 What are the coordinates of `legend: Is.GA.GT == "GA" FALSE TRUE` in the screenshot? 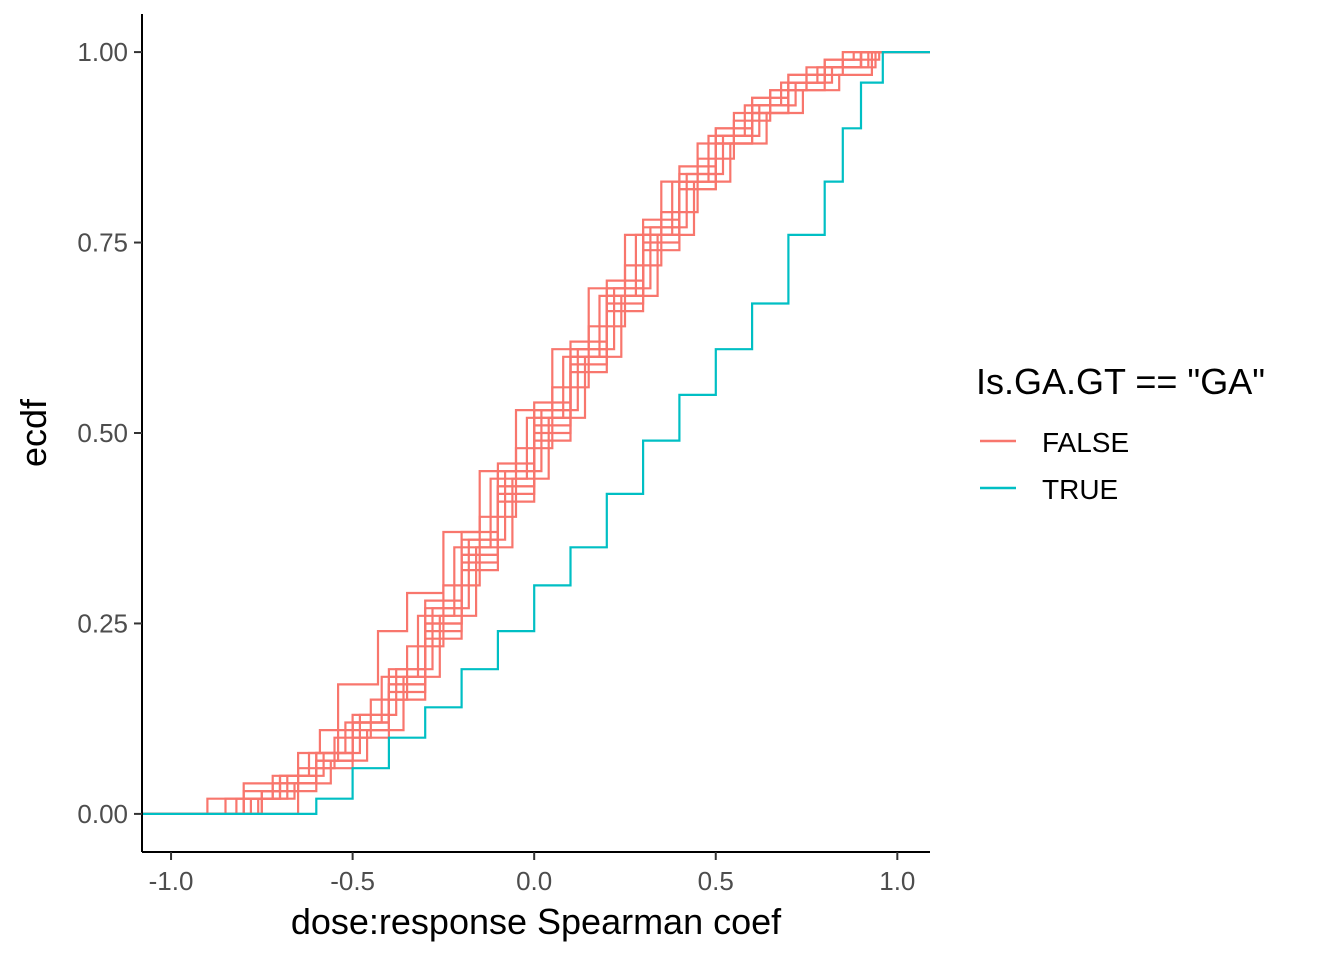 It's located at (1120, 433).